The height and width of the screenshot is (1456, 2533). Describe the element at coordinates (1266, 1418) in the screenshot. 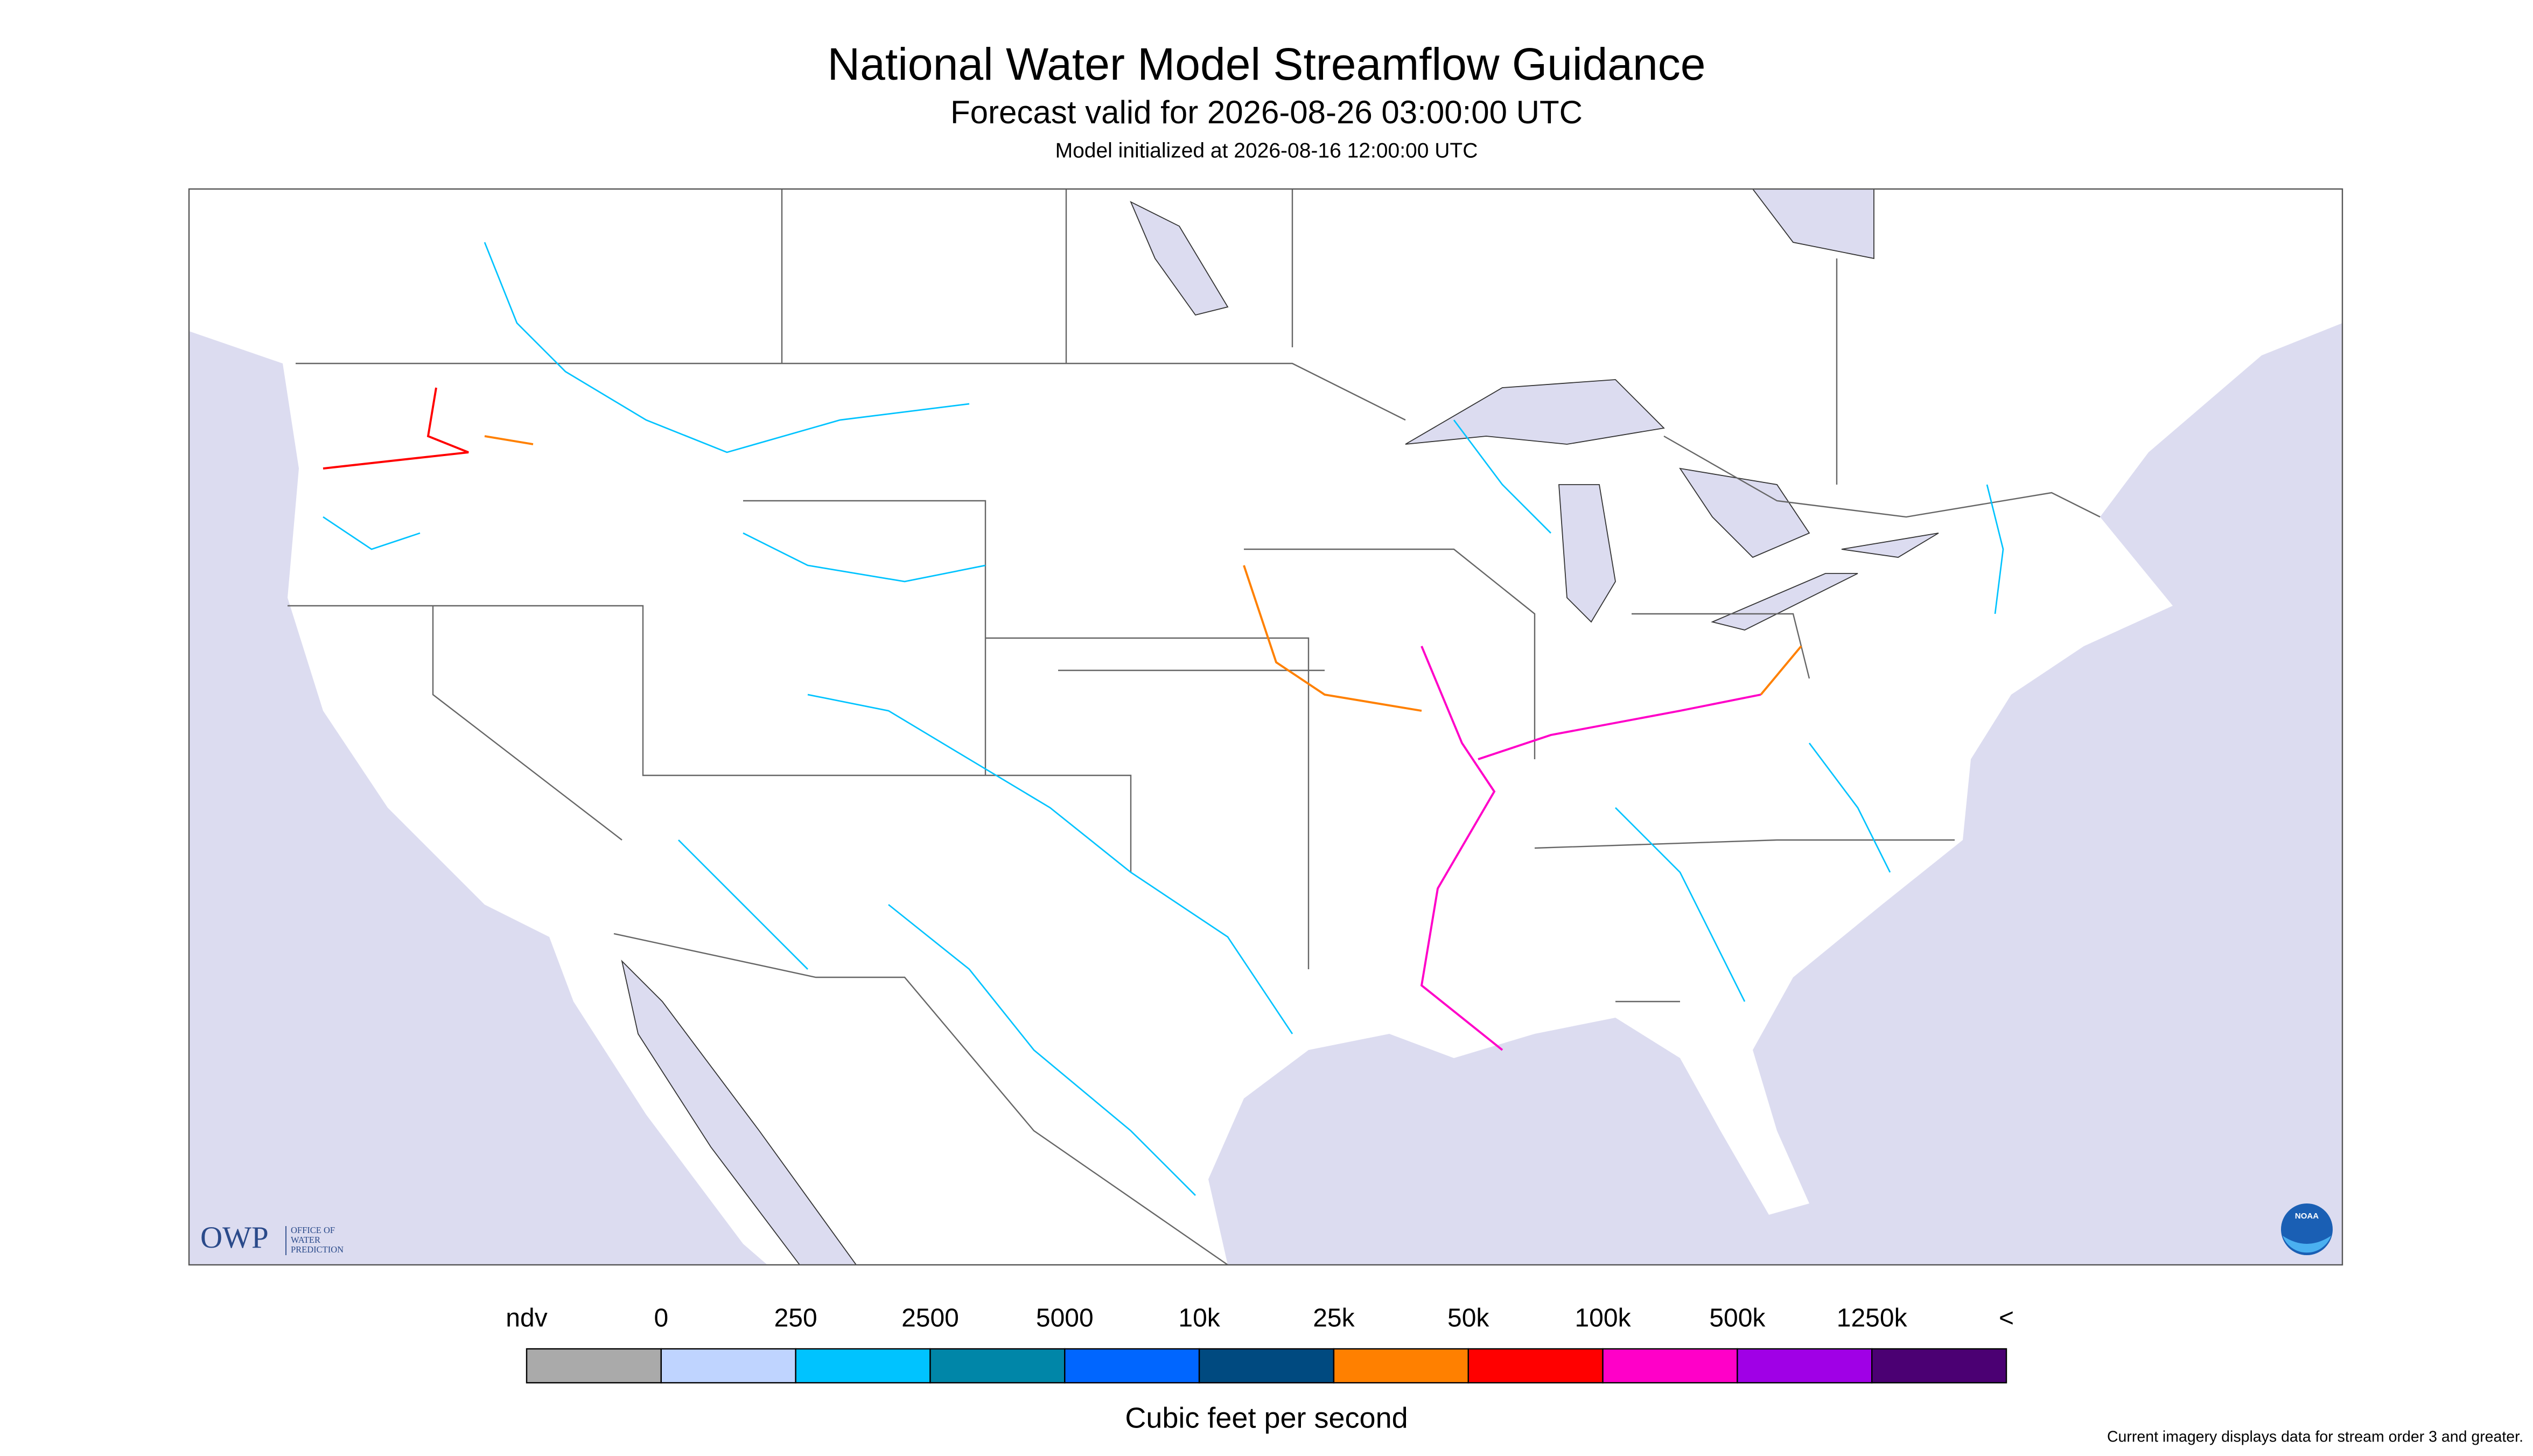

I see `legend-unit: Cubic feet per second` at that location.